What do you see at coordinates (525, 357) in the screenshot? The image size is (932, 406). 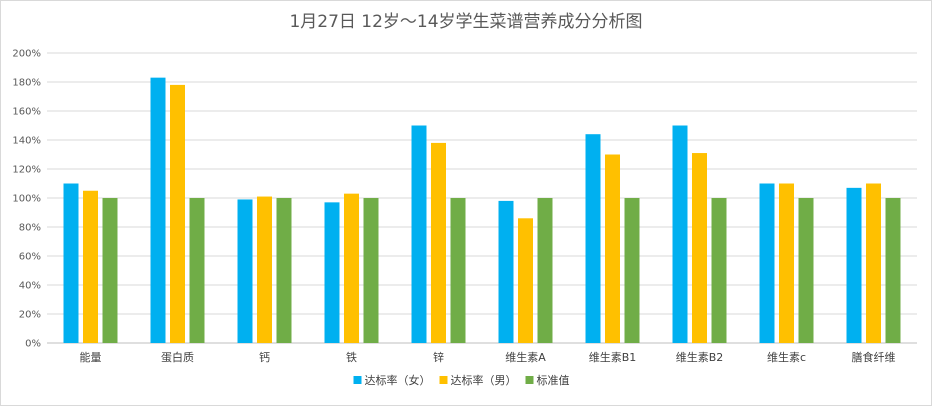 I see `x-category-label: 维生素A` at bounding box center [525, 357].